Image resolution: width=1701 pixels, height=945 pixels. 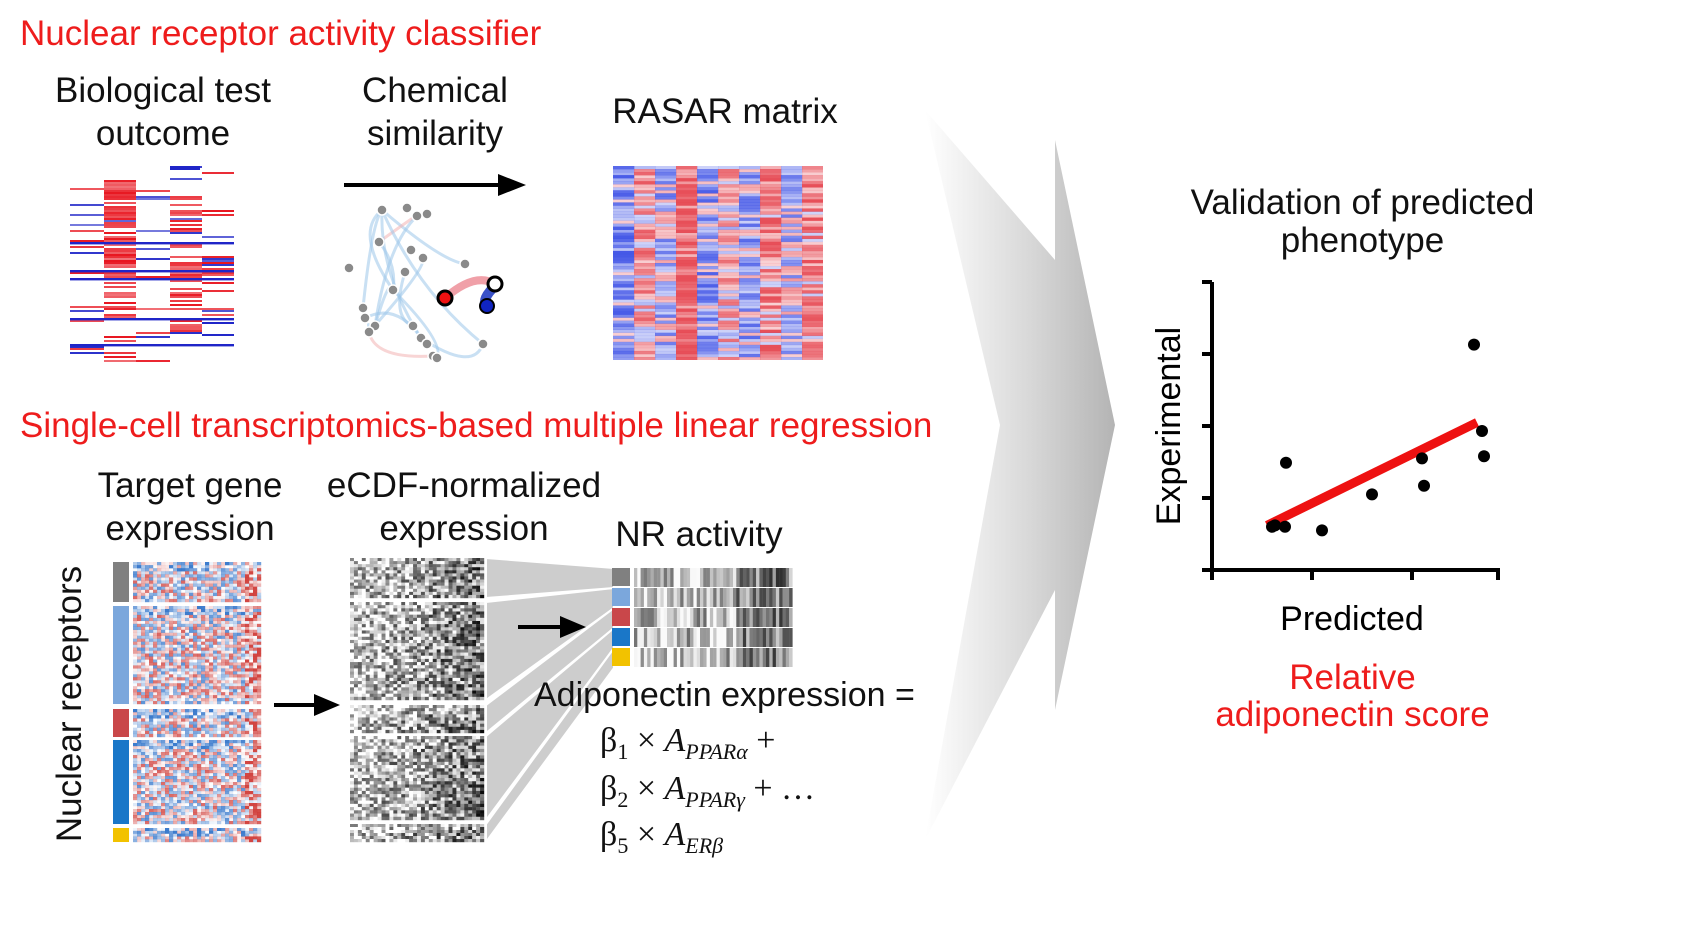 What do you see at coordinates (423, 258) in the screenshot?
I see `chemical-node` at bounding box center [423, 258].